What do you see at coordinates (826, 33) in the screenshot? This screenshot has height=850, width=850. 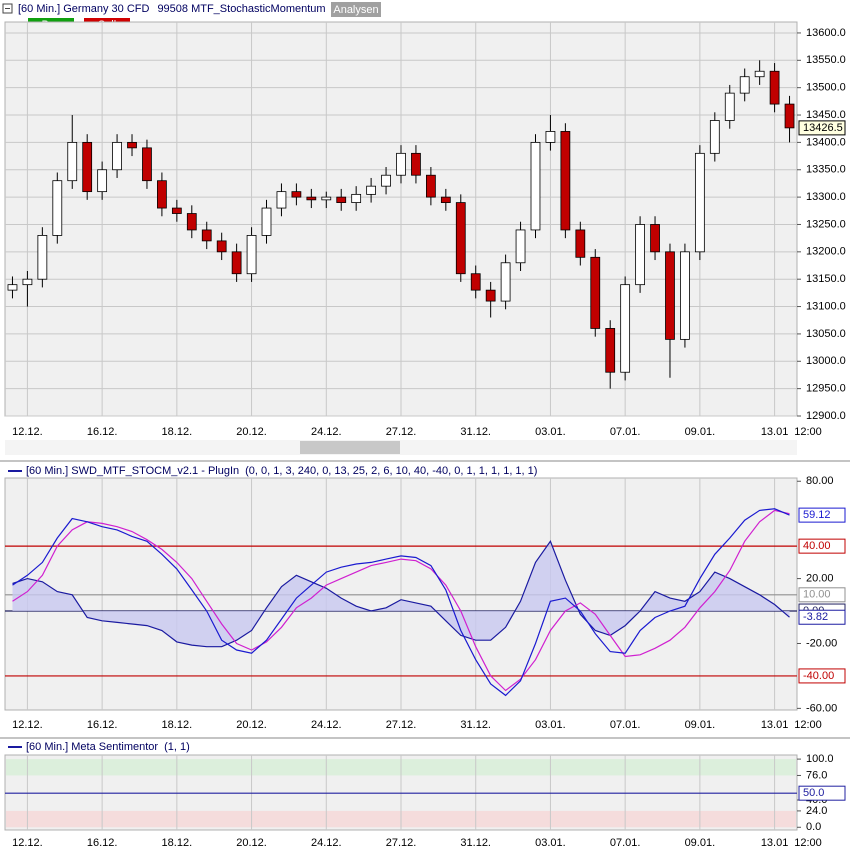 I see `y-tick-label: 13600.0` at bounding box center [826, 33].